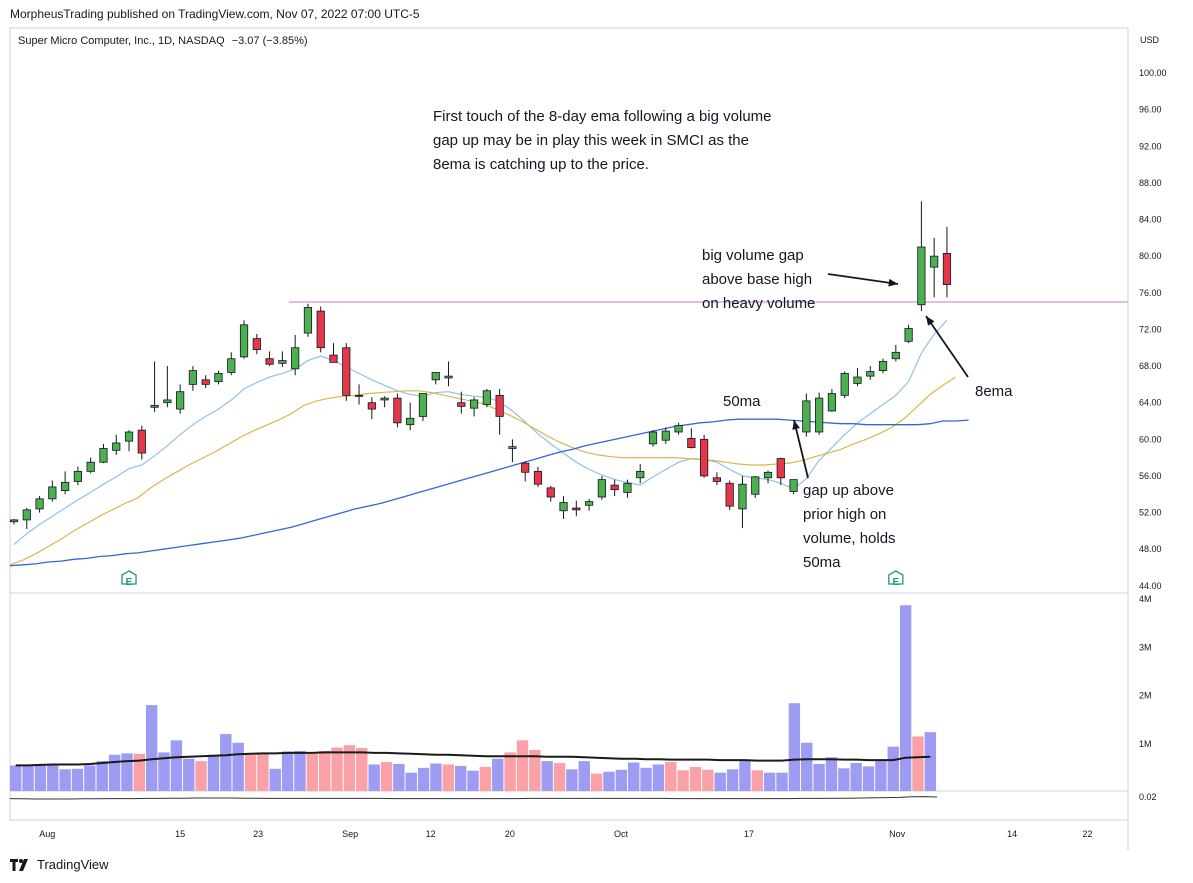 The image size is (1193, 883). What do you see at coordinates (180, 834) in the screenshot?
I see `time-tick-label: 15` at bounding box center [180, 834].